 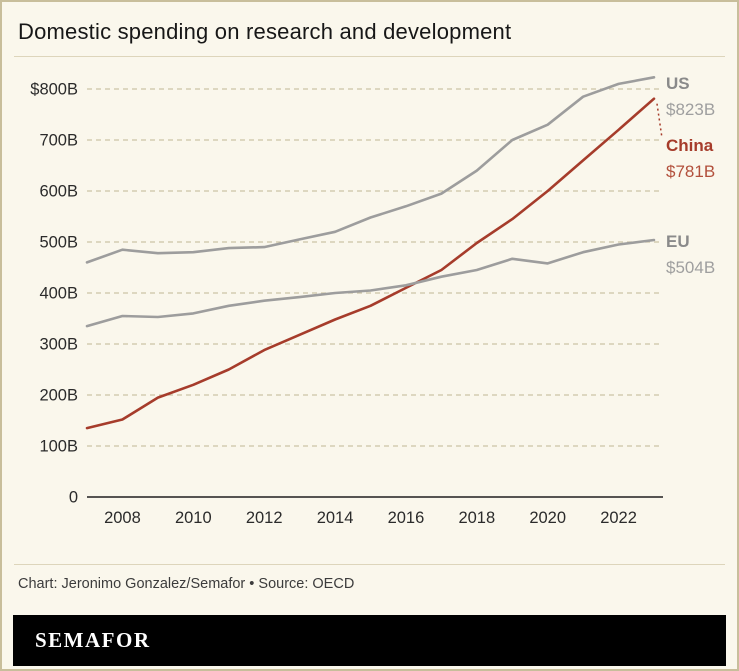 What do you see at coordinates (369, 640) in the screenshot?
I see `semafor-brand-bar: SEMAFOR` at bounding box center [369, 640].